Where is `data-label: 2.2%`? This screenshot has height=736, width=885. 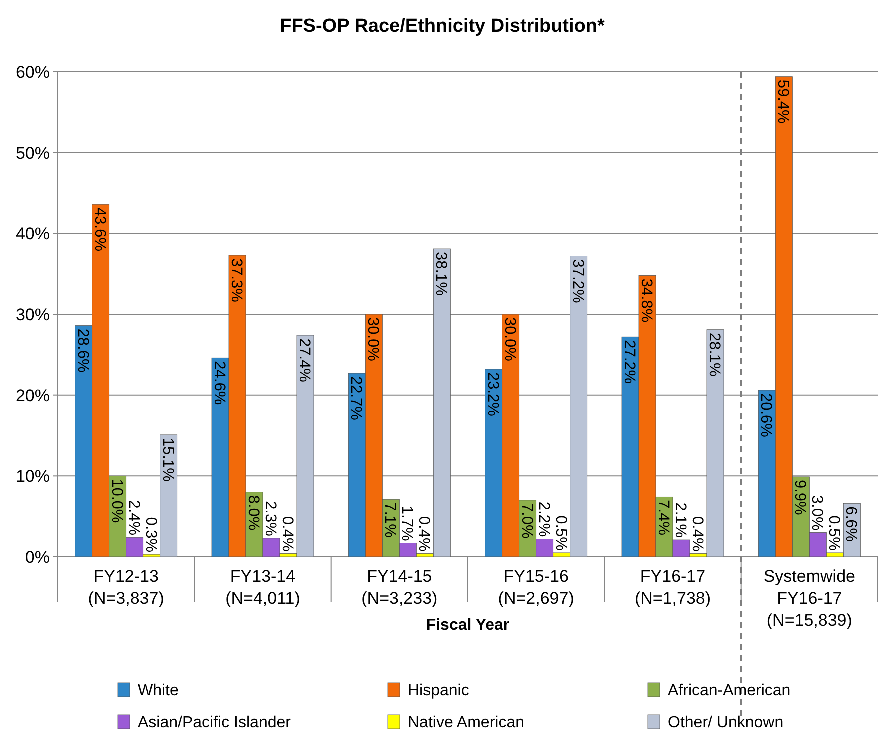
data-label: 2.2% is located at coordinates (543, 520).